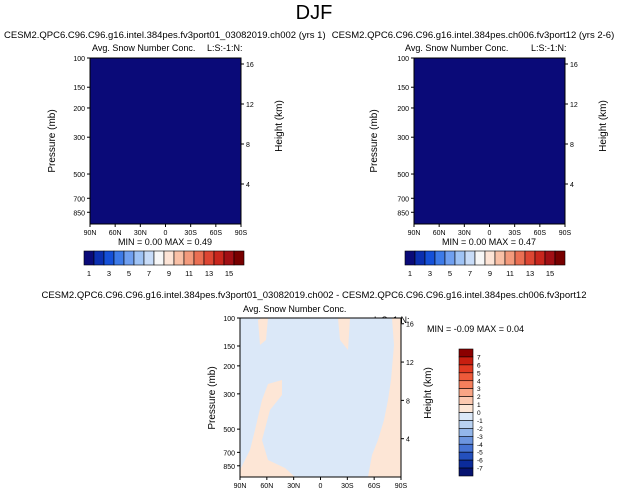 The width and height of the screenshot is (628, 500). What do you see at coordinates (267, 428) in the screenshot?
I see `panel-3-positive-region-west` at bounding box center [267, 428].